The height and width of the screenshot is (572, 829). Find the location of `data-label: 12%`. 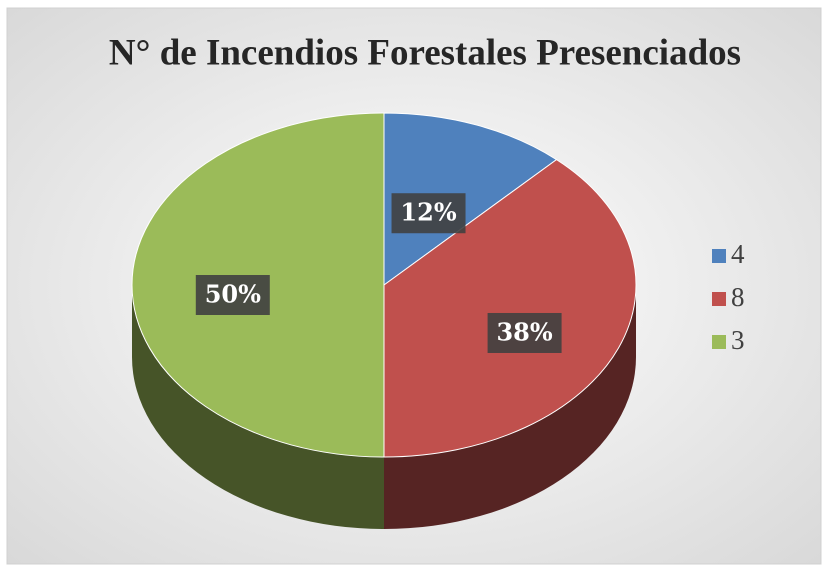

data-label: 12% is located at coordinates (428, 212).